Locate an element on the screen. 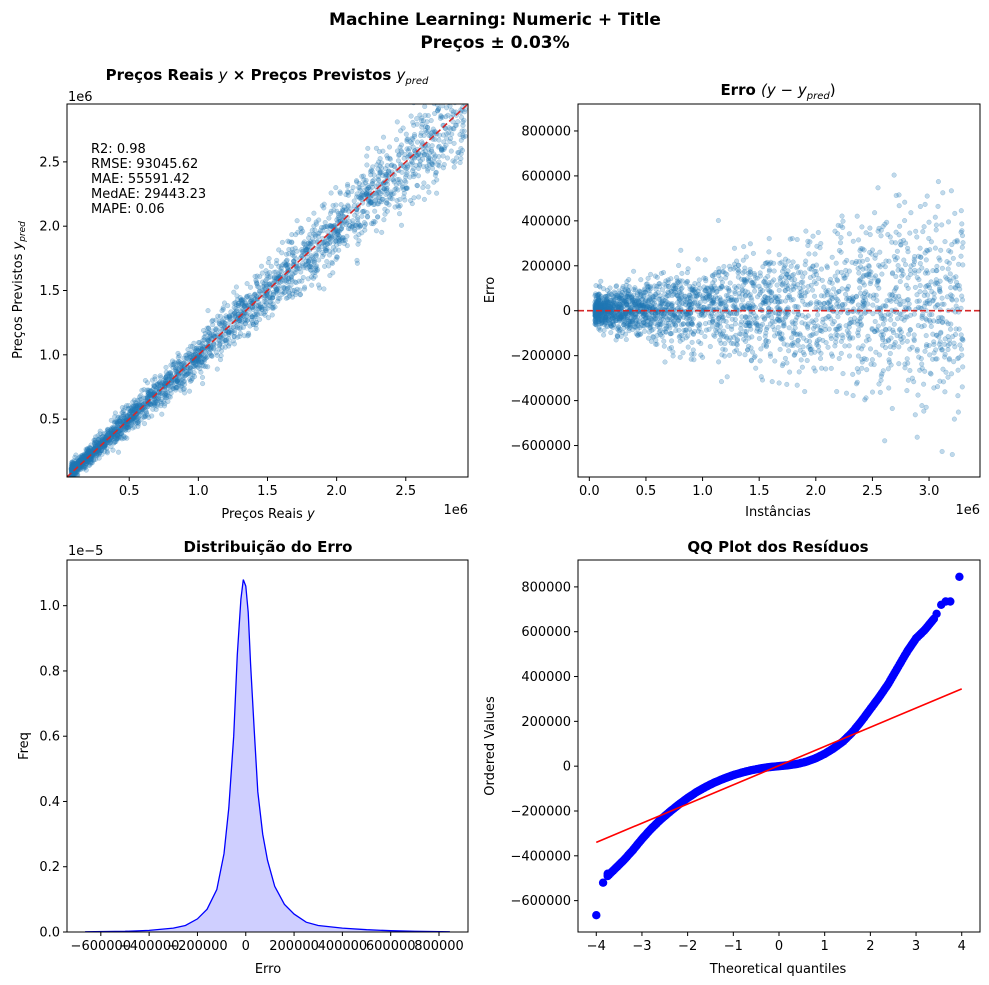 The height and width of the screenshot is (985, 989). error-scatter-ytick-label: −600000 is located at coordinates (540, 446).